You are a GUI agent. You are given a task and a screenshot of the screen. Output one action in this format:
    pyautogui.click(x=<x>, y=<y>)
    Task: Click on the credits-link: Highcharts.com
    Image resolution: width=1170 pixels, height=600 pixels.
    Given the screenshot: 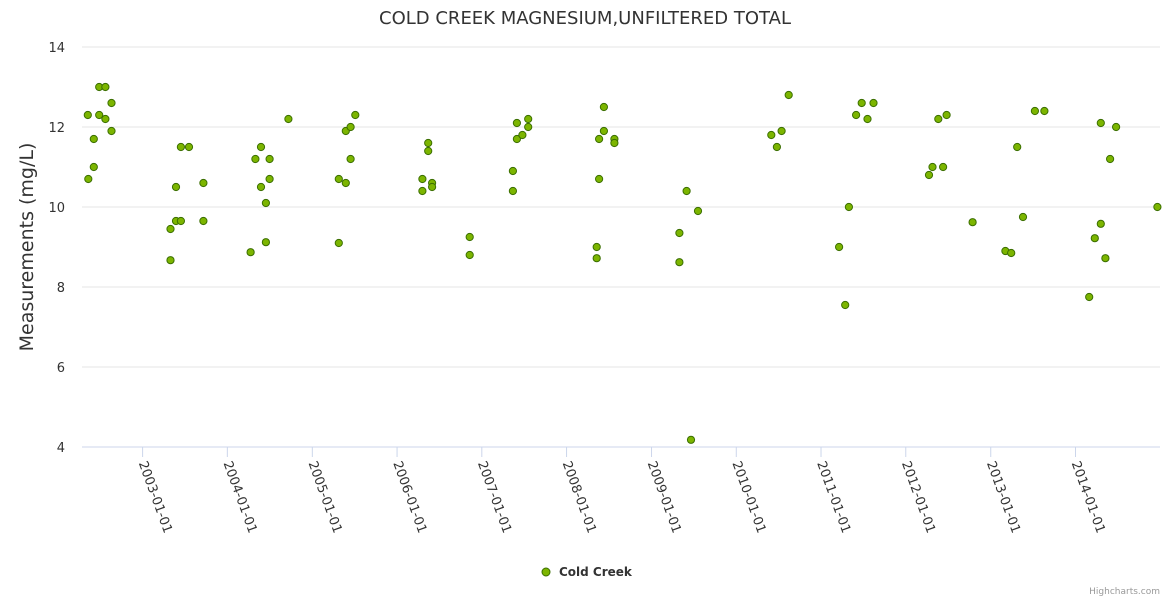 What is the action you would take?
    pyautogui.click(x=1124, y=592)
    